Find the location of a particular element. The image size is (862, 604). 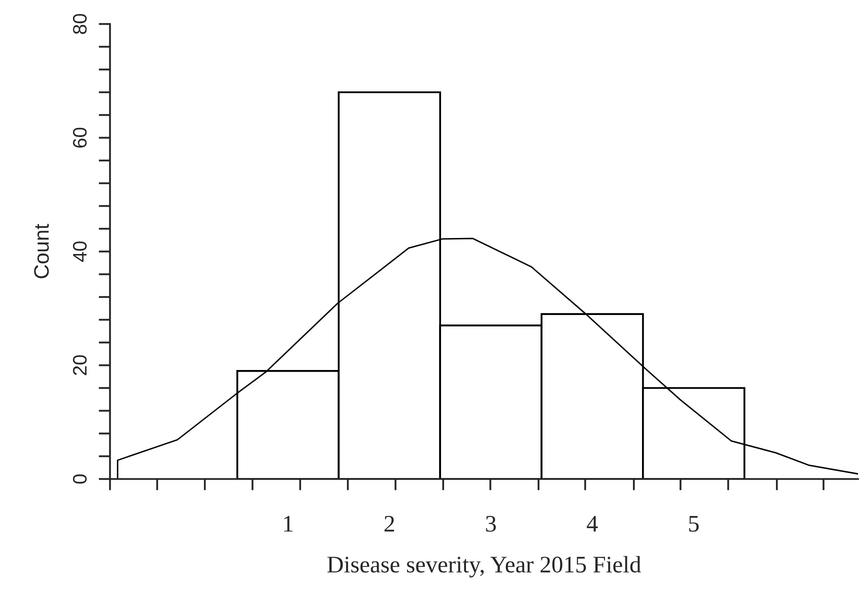

y-tick-label: 20 is located at coordinates (79, 365).